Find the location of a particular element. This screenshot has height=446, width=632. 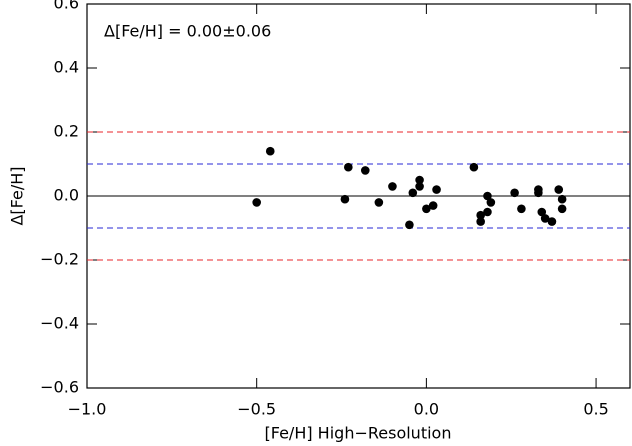

y-tick-label: 0.4 is located at coordinates (66, 67).